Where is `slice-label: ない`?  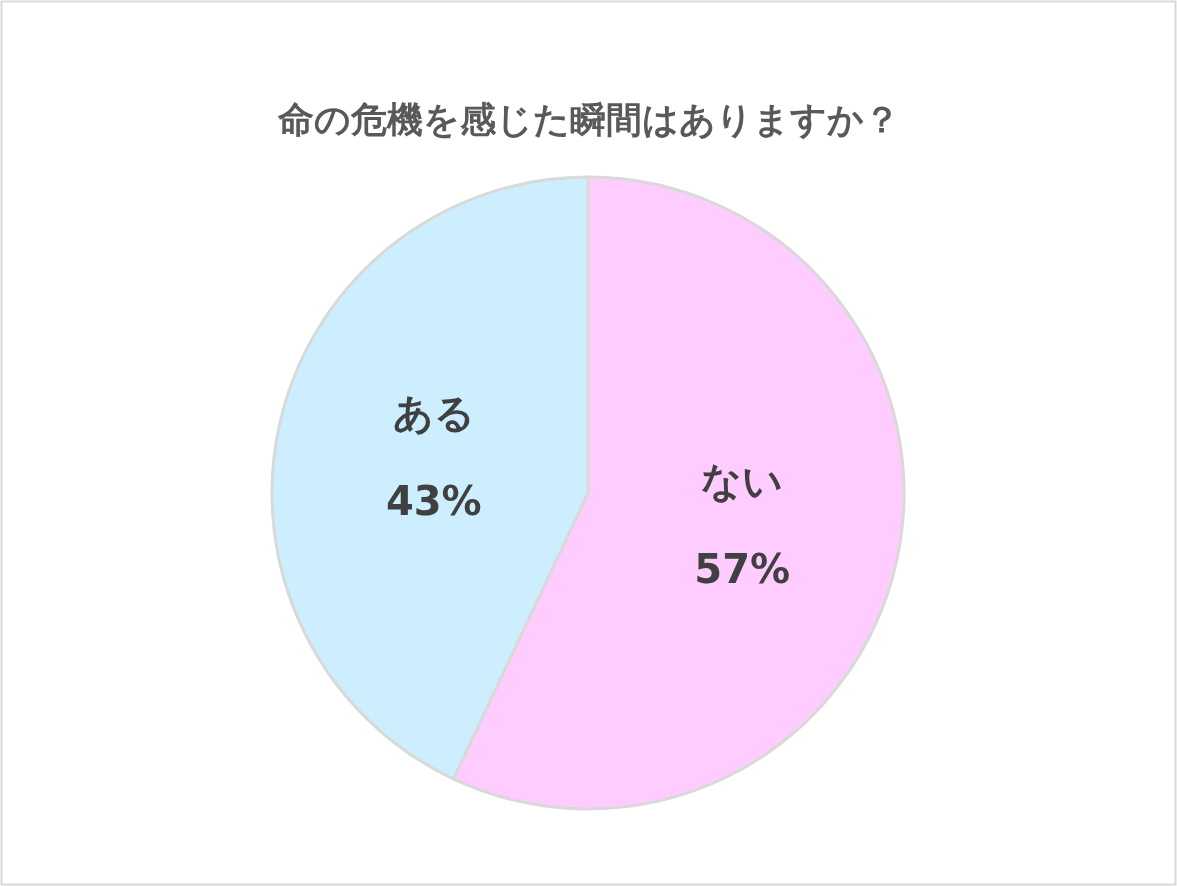 slice-label: ない is located at coordinates (742, 481).